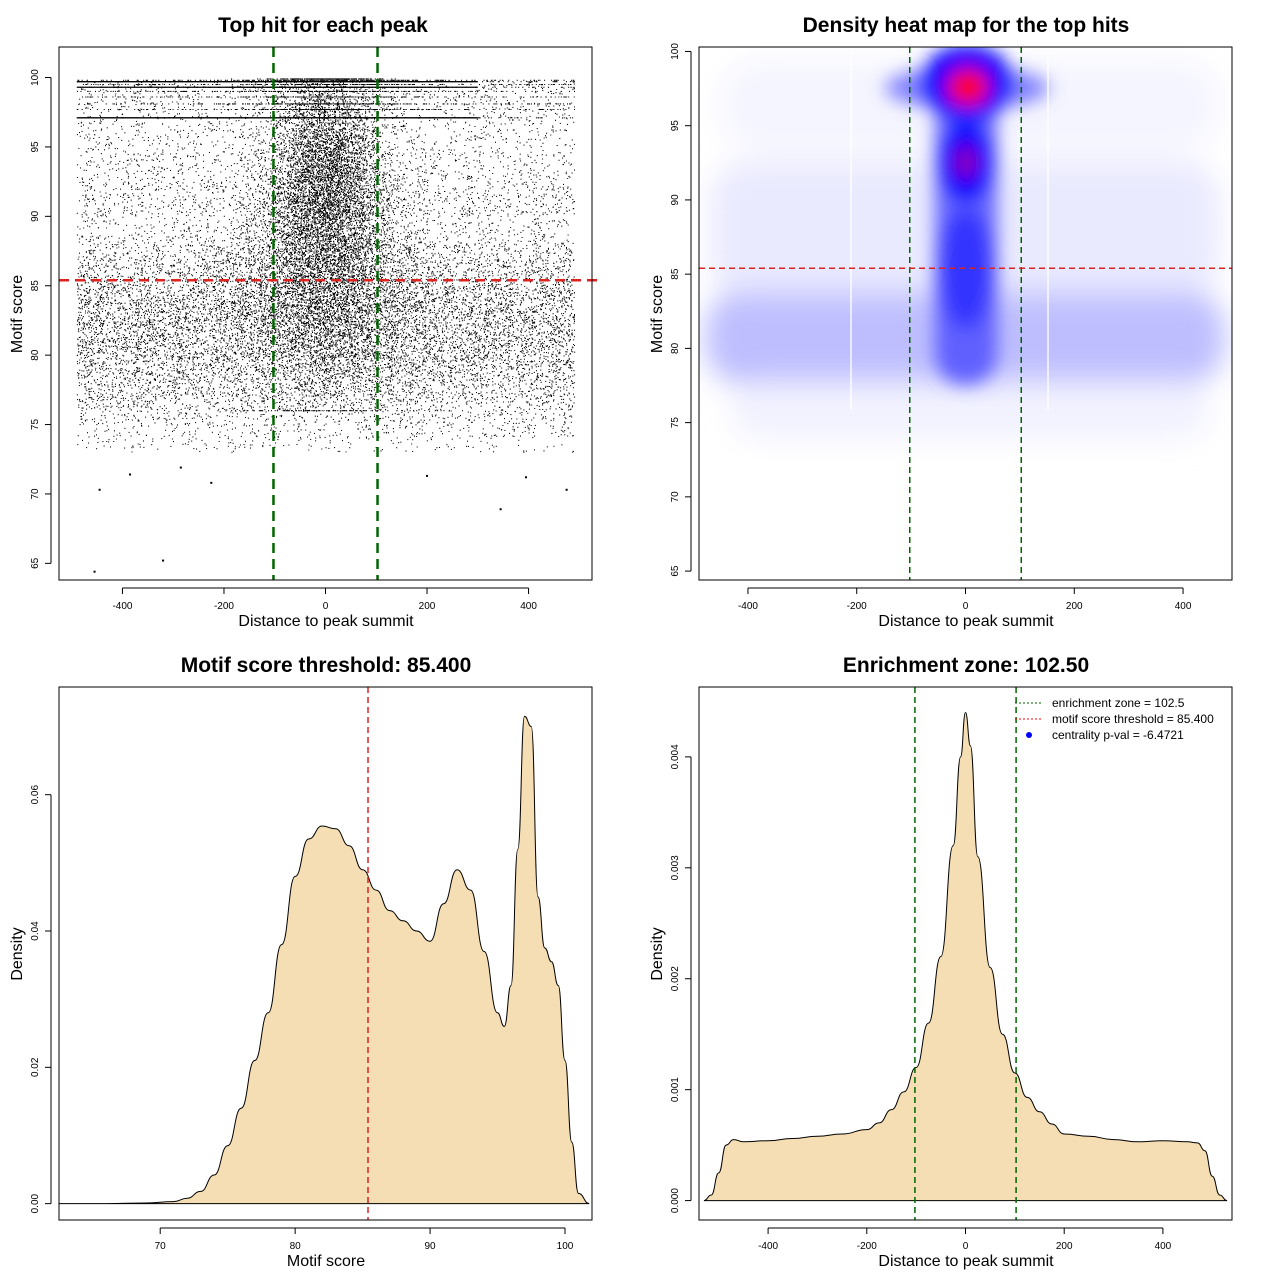 This screenshot has height=1280, width=1280. Describe the element at coordinates (35, 563) in the screenshot. I see `scatter-y-tick-label: 65` at that location.